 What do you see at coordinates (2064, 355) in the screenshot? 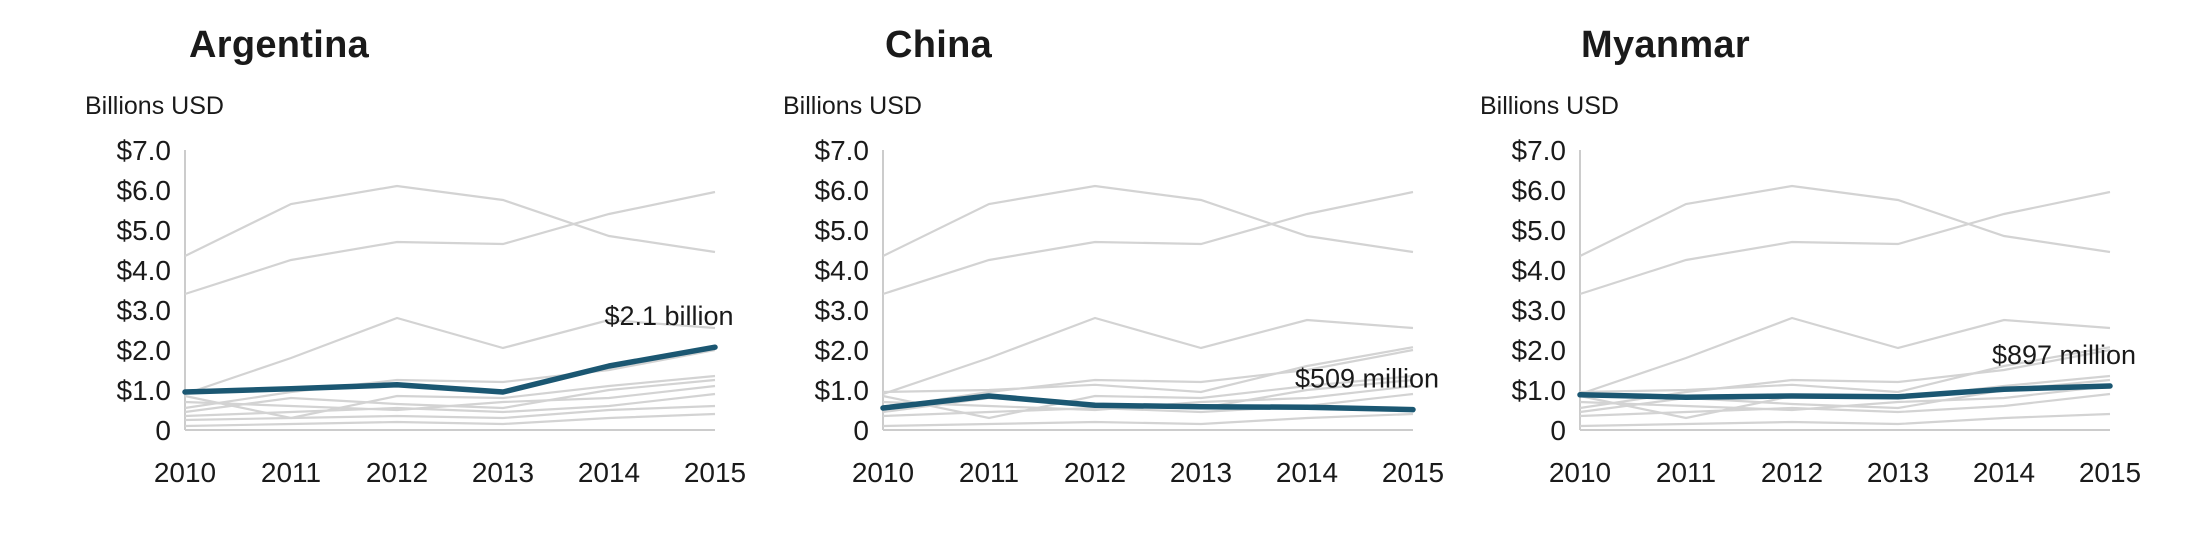
I see `value-annotation: $897 million` at bounding box center [2064, 355].